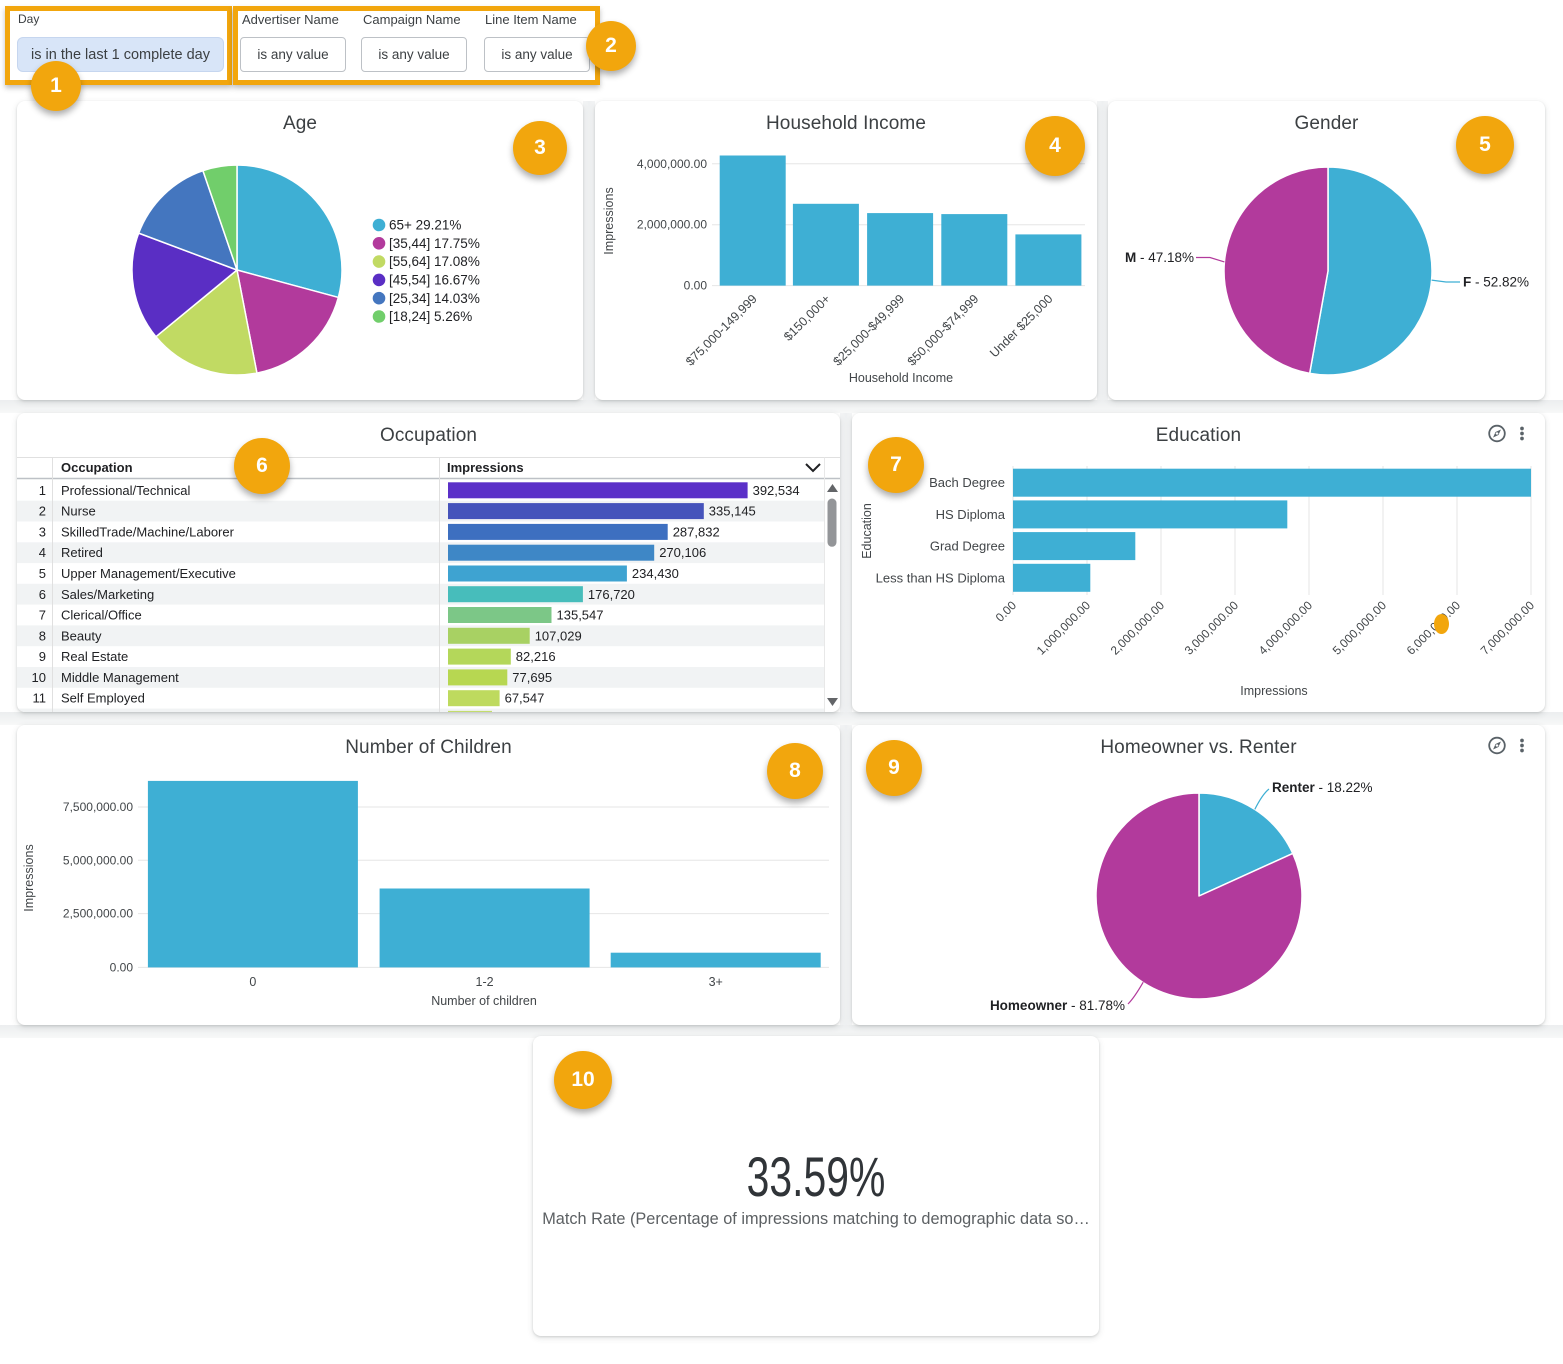  Describe the element at coordinates (42, 594) in the screenshot. I see `svg-text: 6` at that location.